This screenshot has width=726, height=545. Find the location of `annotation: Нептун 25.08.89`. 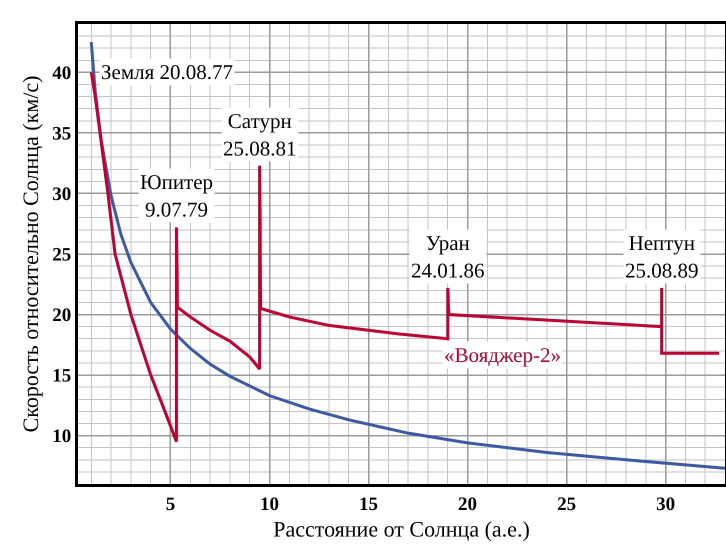

annotation: Нептун 25.08.89 is located at coordinates (661, 256).